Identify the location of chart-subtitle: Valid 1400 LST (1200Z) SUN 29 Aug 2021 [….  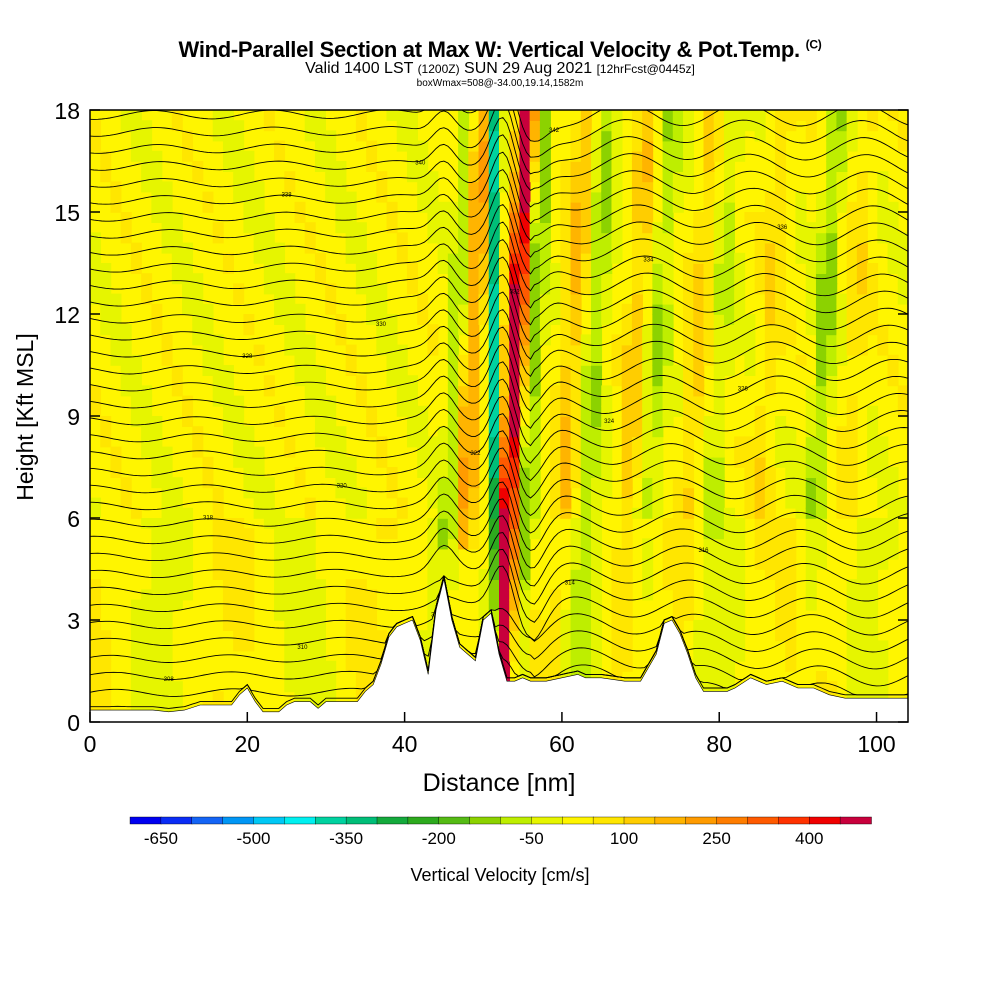
(500, 69).